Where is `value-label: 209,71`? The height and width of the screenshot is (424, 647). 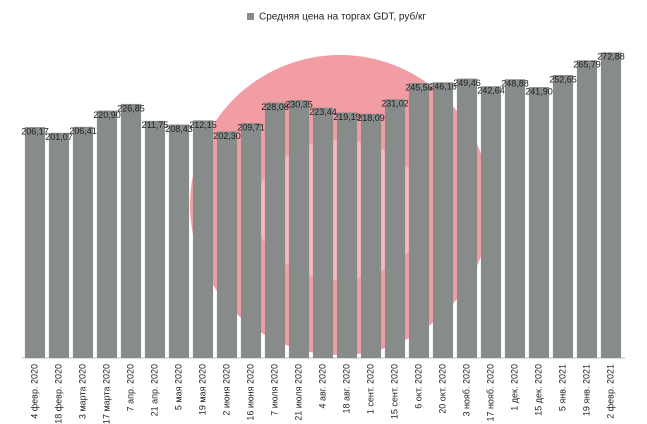 value-label: 209,71 is located at coordinates (251, 127).